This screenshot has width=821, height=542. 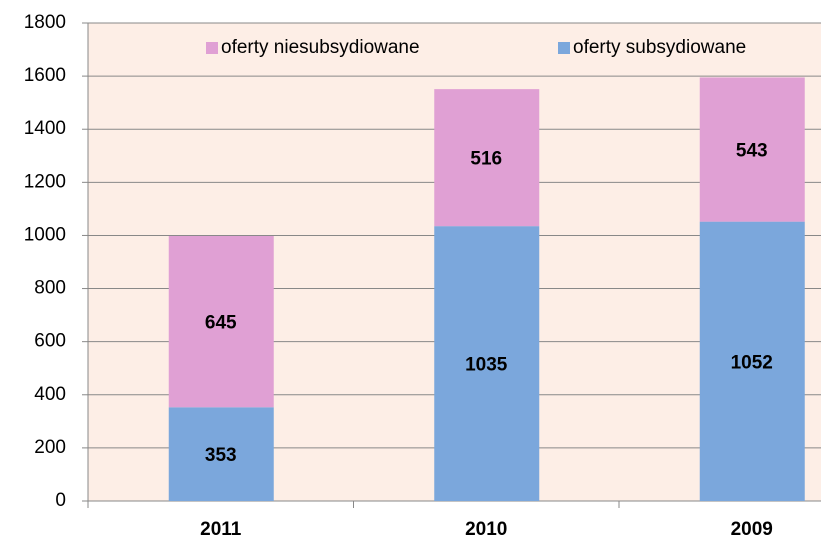 I want to click on data-label: 1052, so click(x=752, y=362).